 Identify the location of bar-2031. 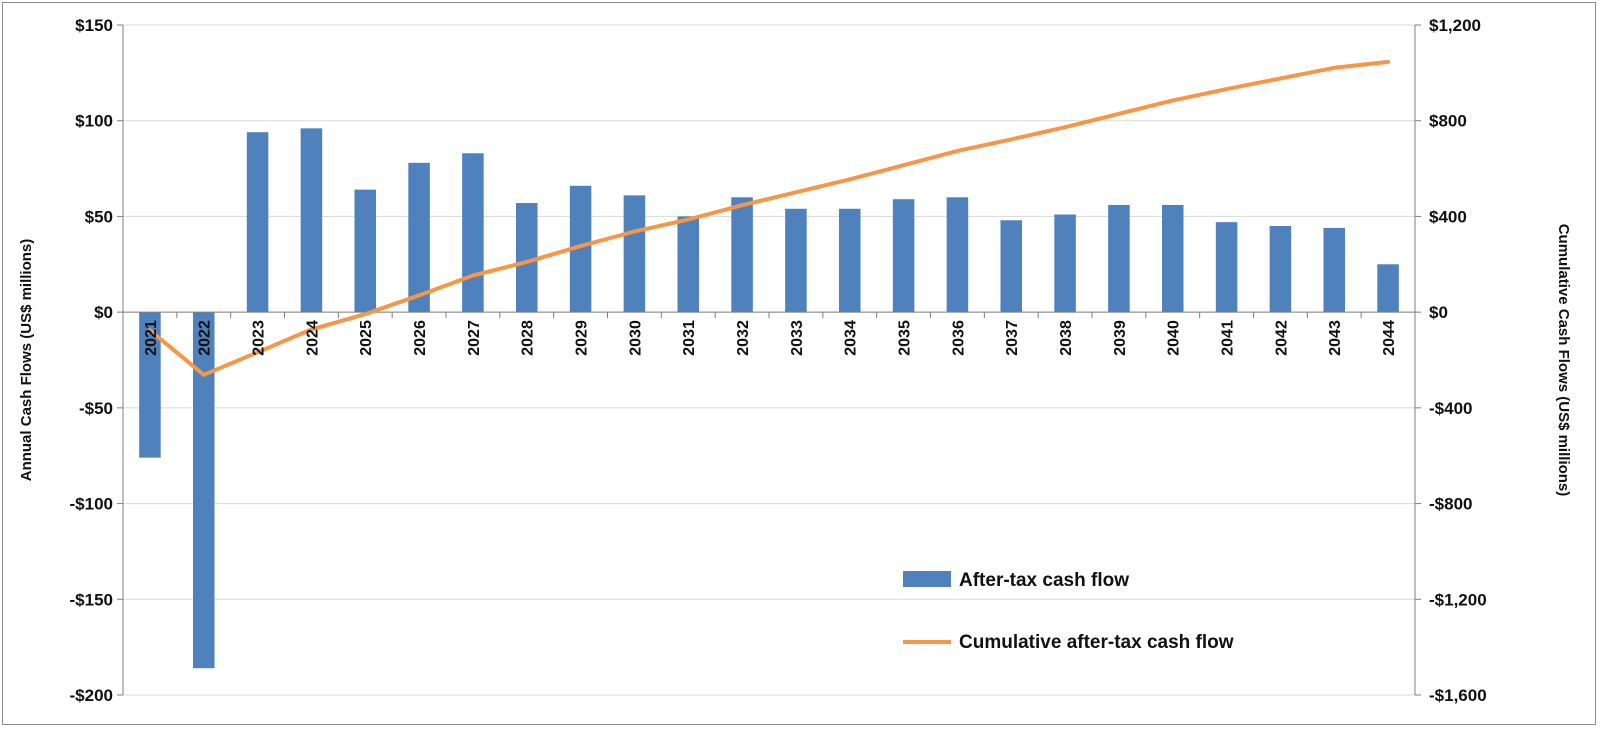
(688, 264).